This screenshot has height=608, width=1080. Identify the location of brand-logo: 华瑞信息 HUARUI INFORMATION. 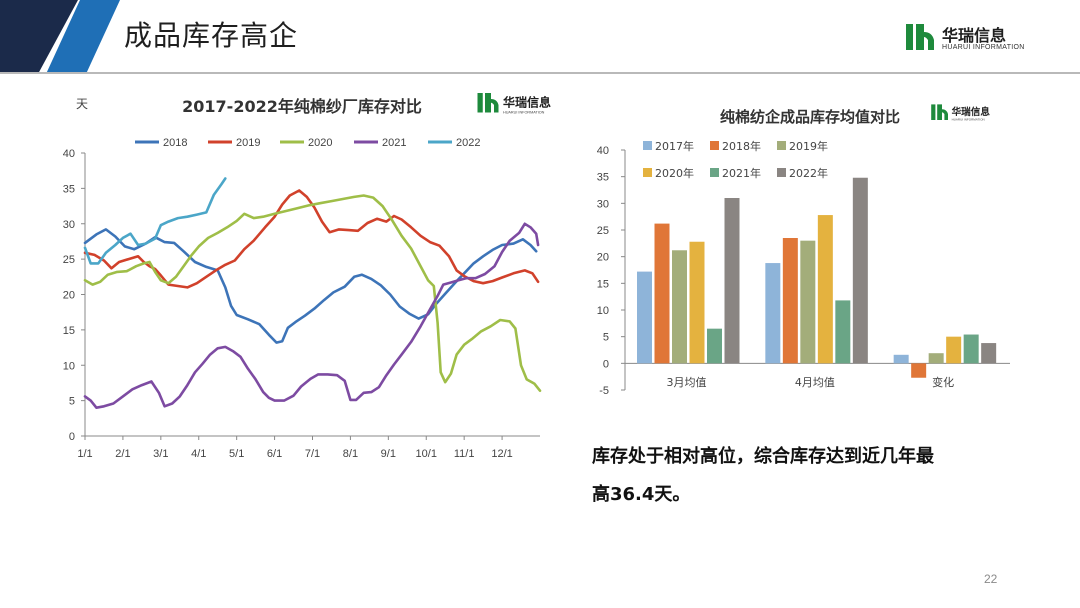
(979, 40).